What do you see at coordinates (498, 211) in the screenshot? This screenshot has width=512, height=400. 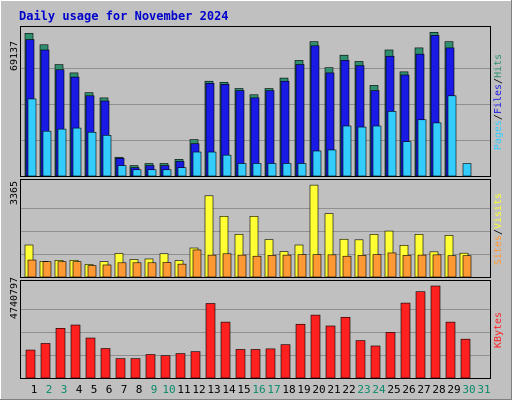 I see `legend-item-visits: Visits` at bounding box center [498, 211].